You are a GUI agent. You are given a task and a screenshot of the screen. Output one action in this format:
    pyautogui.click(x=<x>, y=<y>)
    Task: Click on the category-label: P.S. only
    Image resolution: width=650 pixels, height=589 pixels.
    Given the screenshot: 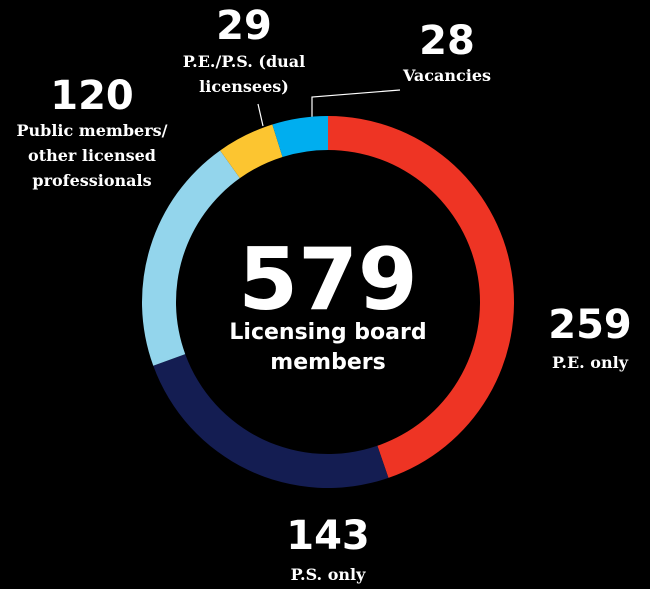 What is the action you would take?
    pyautogui.click(x=328, y=574)
    